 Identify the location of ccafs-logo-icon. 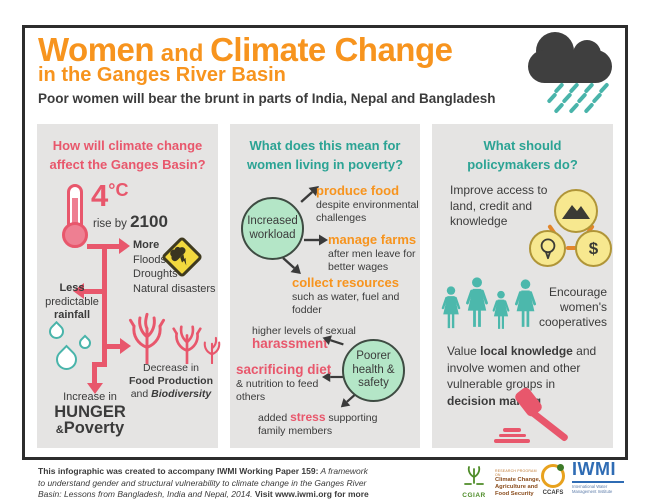
(553, 476).